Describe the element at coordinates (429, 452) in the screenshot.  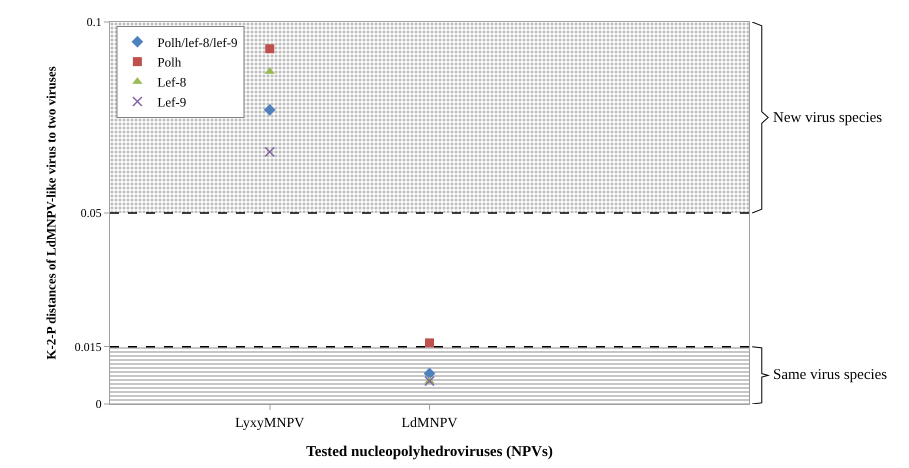
I see `x-axis-title: Tested nucleopolyhedroviruses (NPVs)` at that location.